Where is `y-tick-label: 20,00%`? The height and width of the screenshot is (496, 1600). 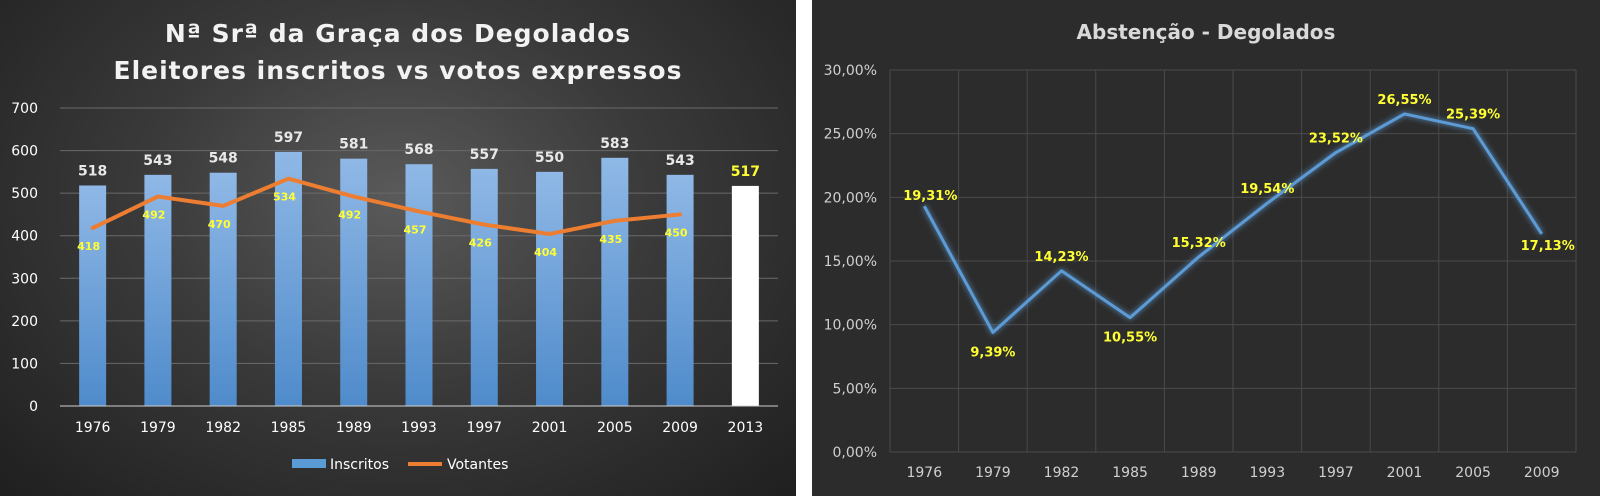
y-tick-label: 20,00% is located at coordinates (850, 198).